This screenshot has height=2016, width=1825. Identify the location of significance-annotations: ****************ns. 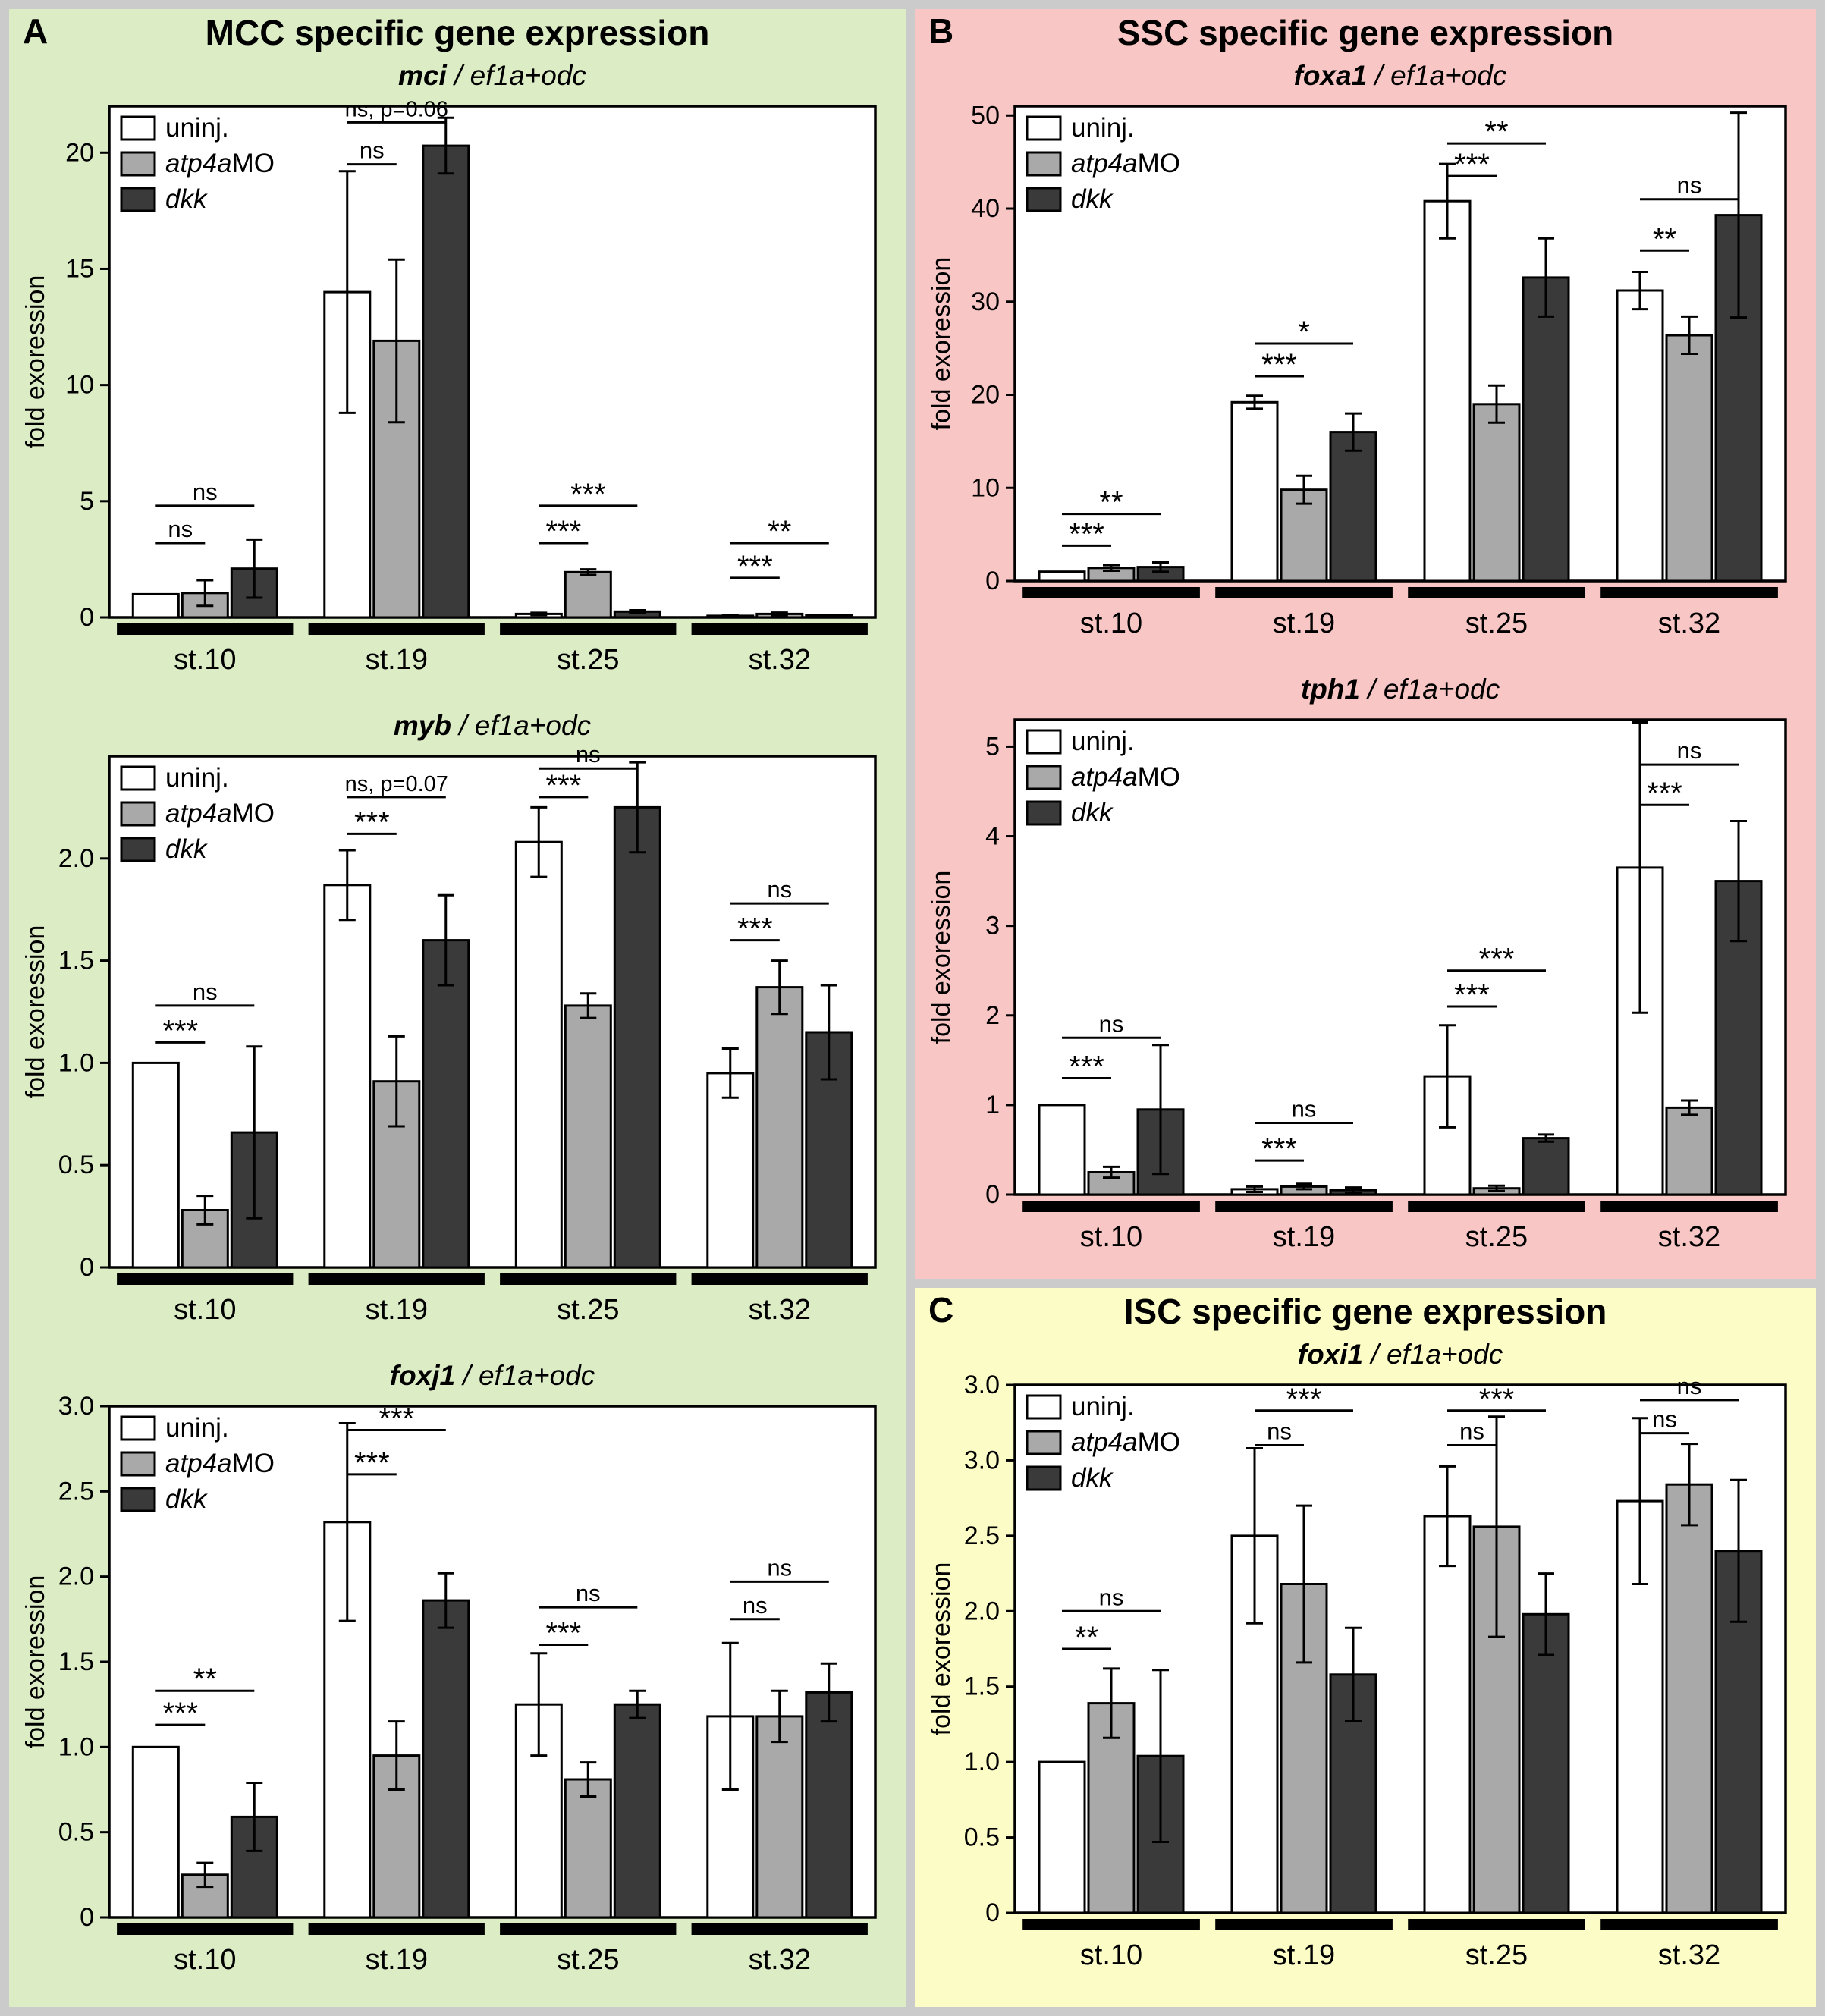
(1401, 333).